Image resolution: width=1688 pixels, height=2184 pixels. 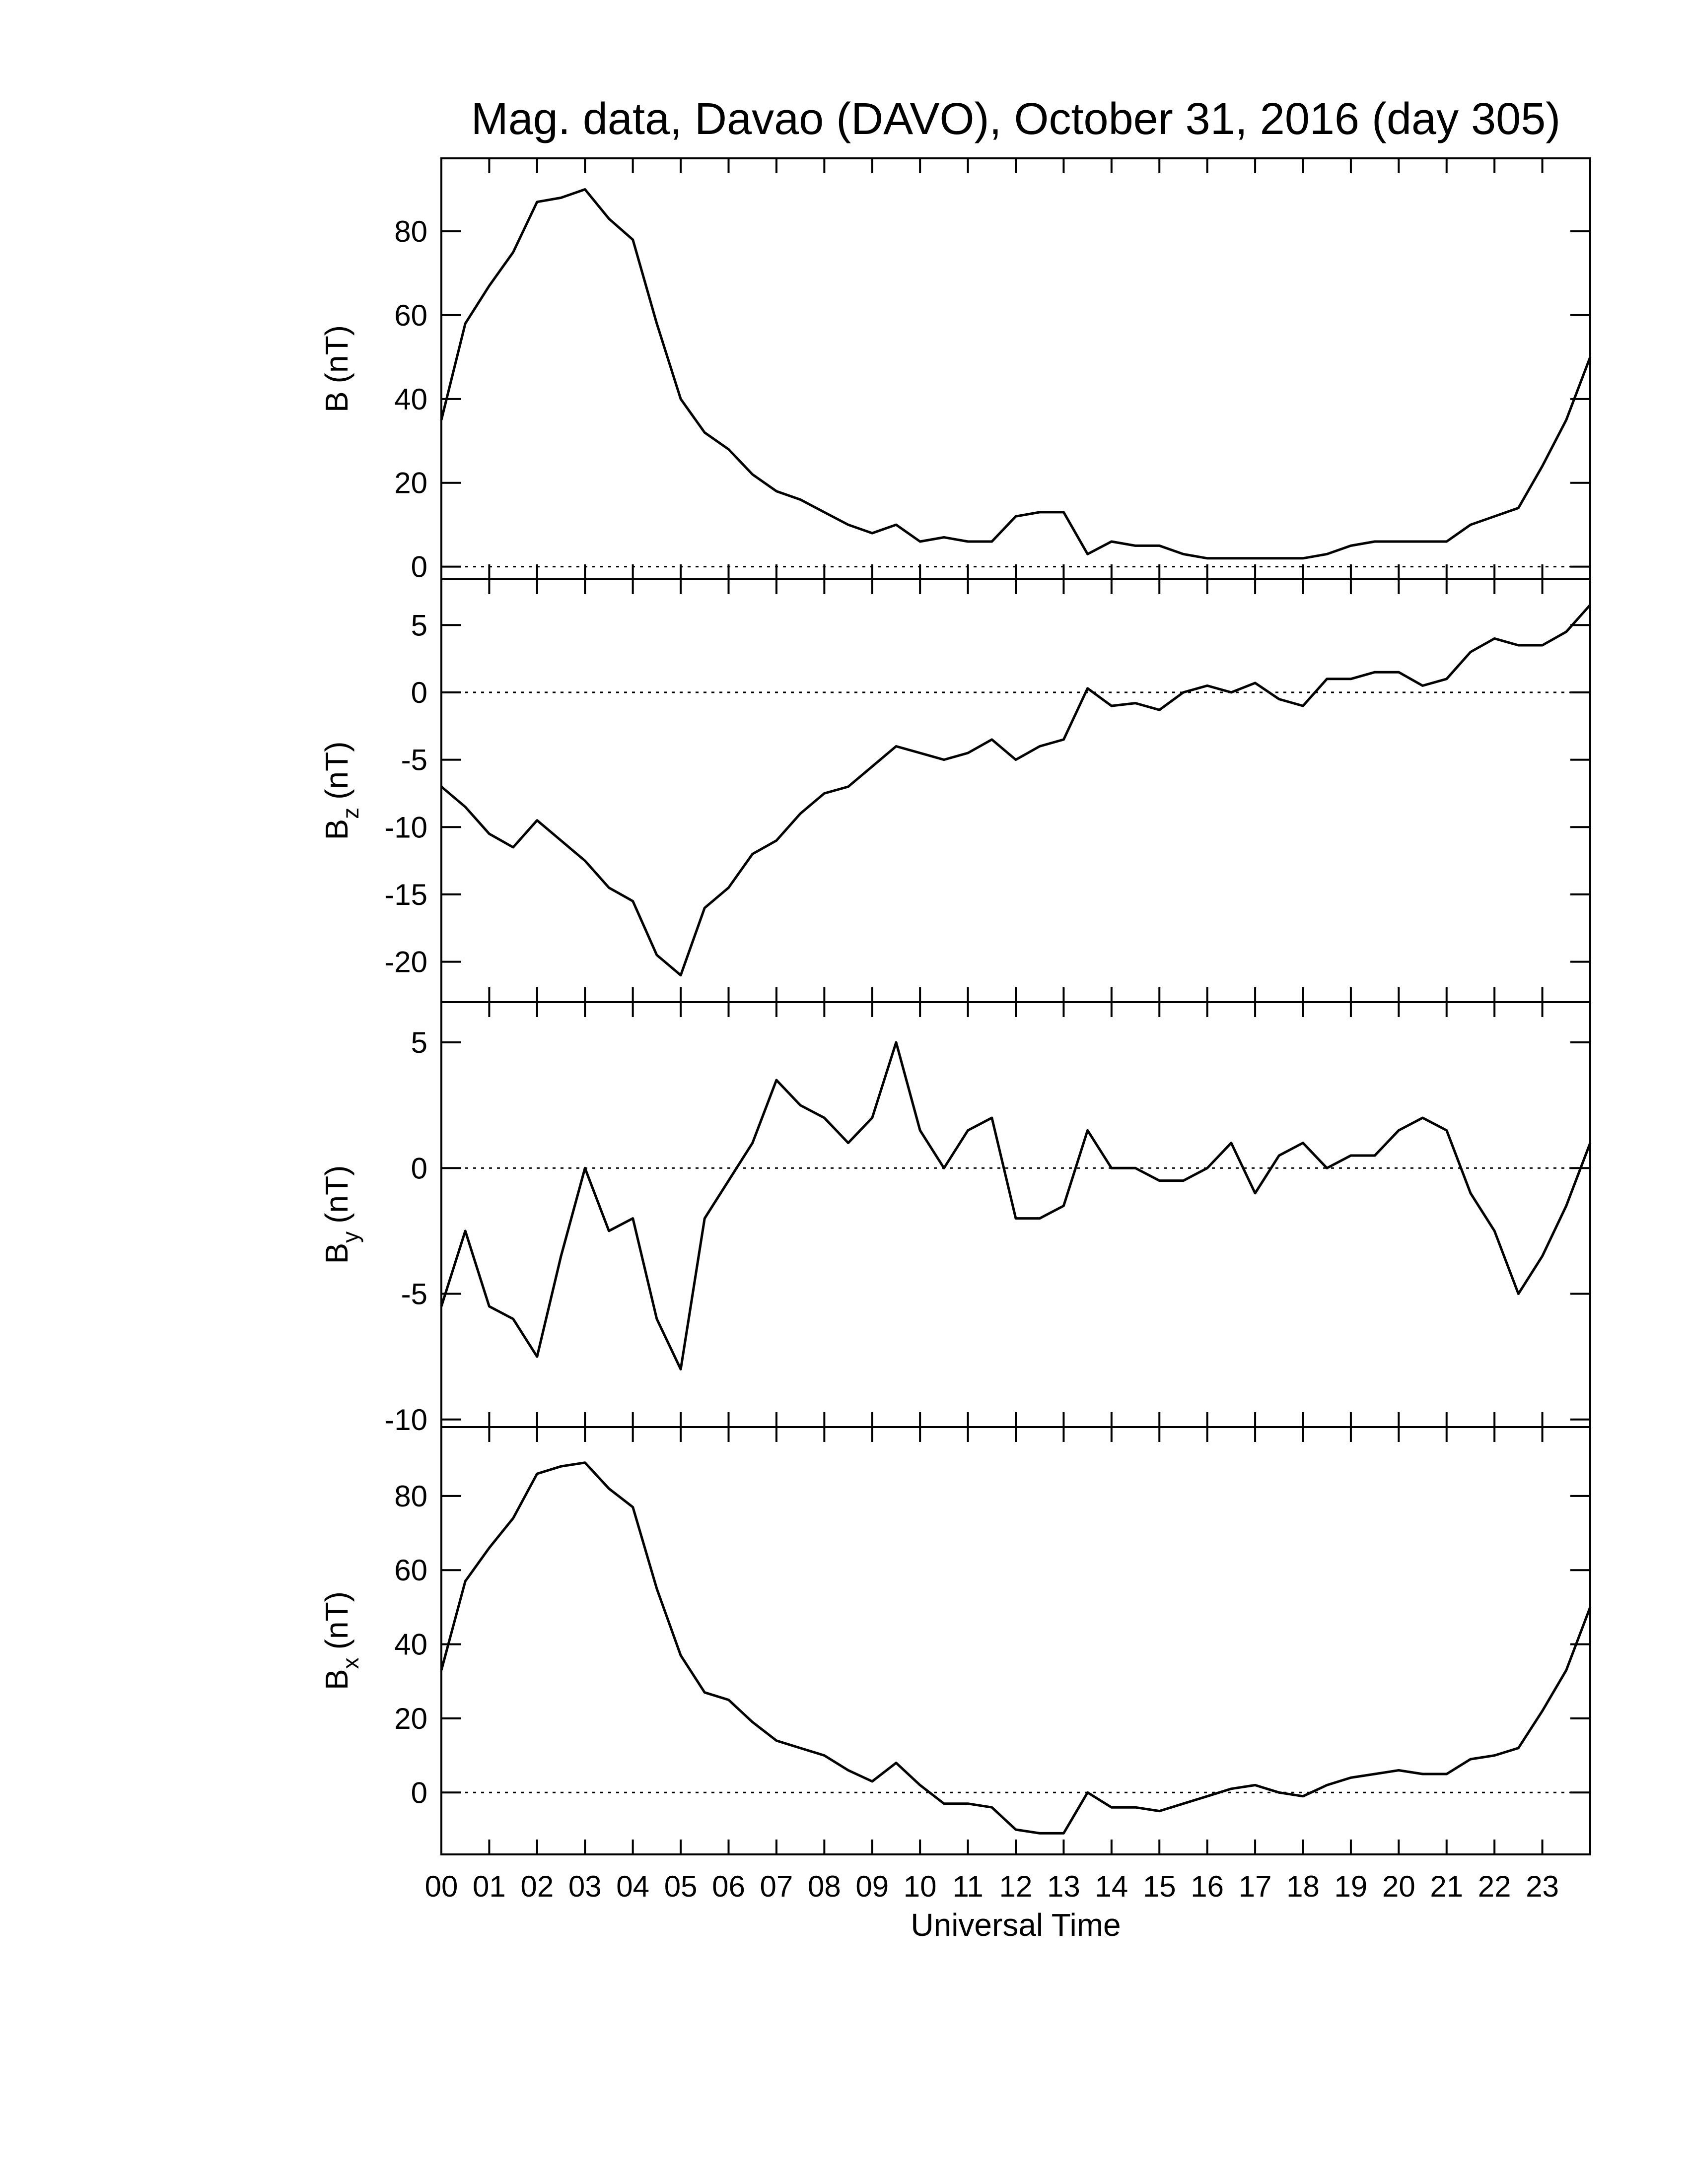 What do you see at coordinates (350, 1237) in the screenshot?
I see `y-axis-label-subscript: y` at bounding box center [350, 1237].